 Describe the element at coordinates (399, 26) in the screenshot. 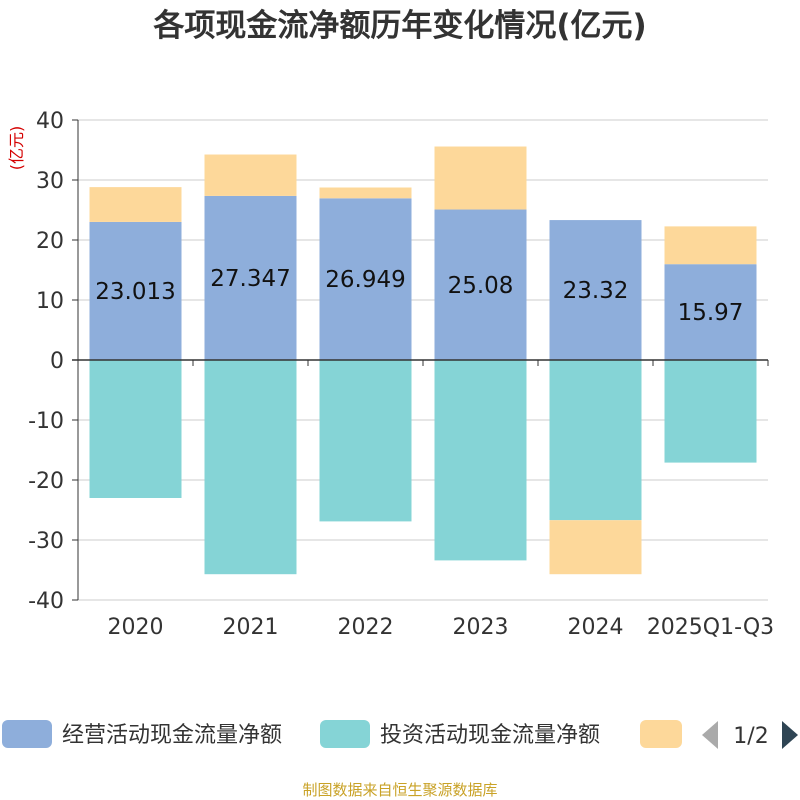

I see `chart-title: 各项现金流净额历年变化情况(亿元)` at that location.